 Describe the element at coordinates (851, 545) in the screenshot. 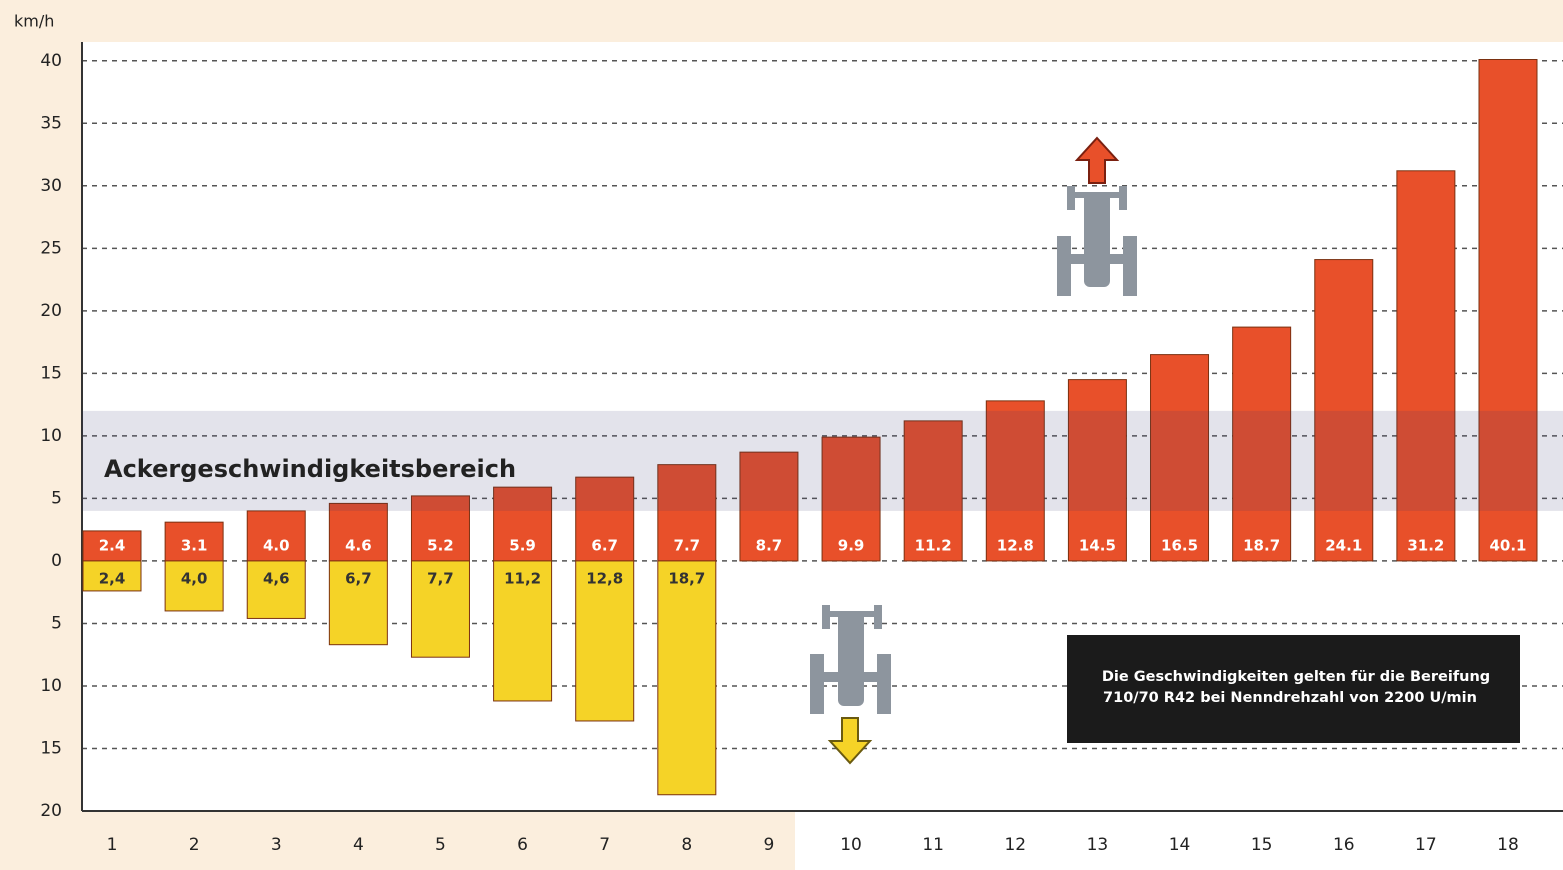

I see `data-label: 9.9` at that location.